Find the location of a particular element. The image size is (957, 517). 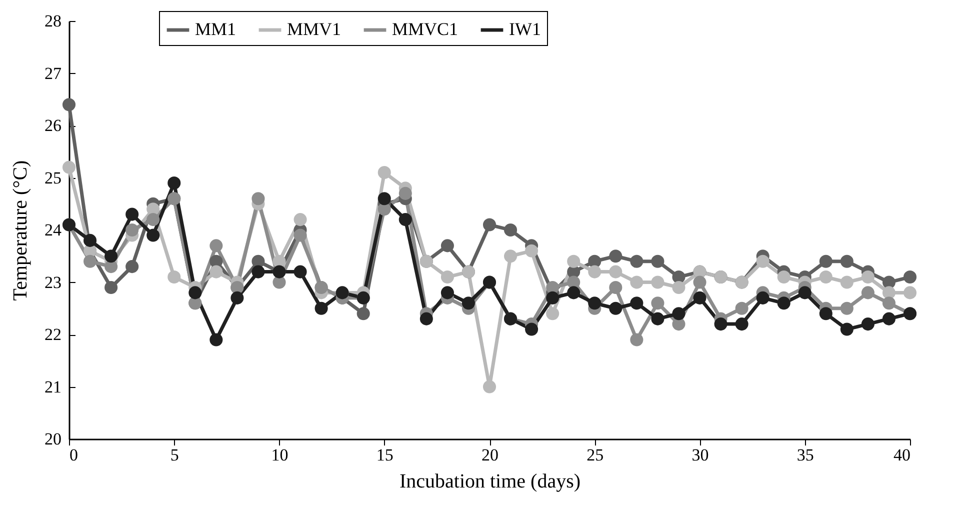

legend-label: MM1 is located at coordinates (215, 29).